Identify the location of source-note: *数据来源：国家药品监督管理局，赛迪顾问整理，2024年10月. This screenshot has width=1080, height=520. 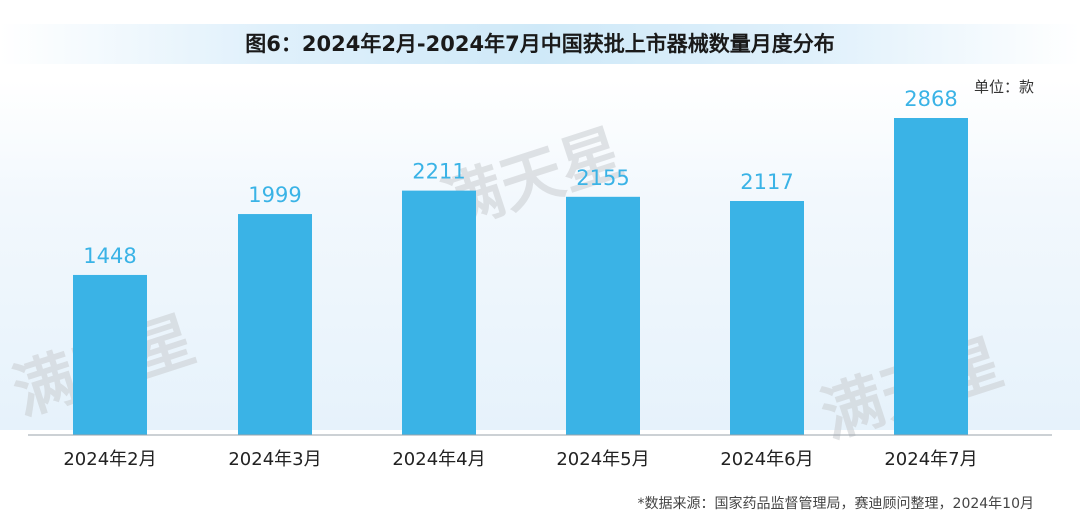
(835, 504).